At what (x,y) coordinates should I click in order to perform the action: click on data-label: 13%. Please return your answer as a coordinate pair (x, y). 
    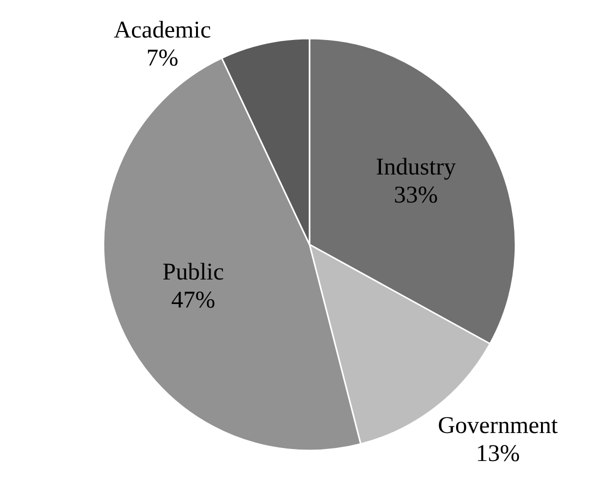
    Looking at the image, I should click on (498, 453).